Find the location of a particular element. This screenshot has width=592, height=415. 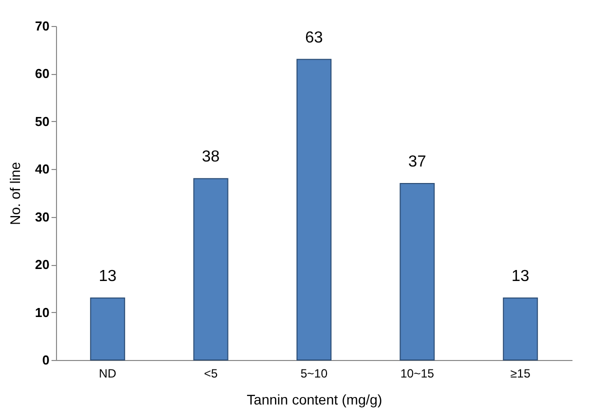

y-tick-label: 0 is located at coordinates (46, 360).